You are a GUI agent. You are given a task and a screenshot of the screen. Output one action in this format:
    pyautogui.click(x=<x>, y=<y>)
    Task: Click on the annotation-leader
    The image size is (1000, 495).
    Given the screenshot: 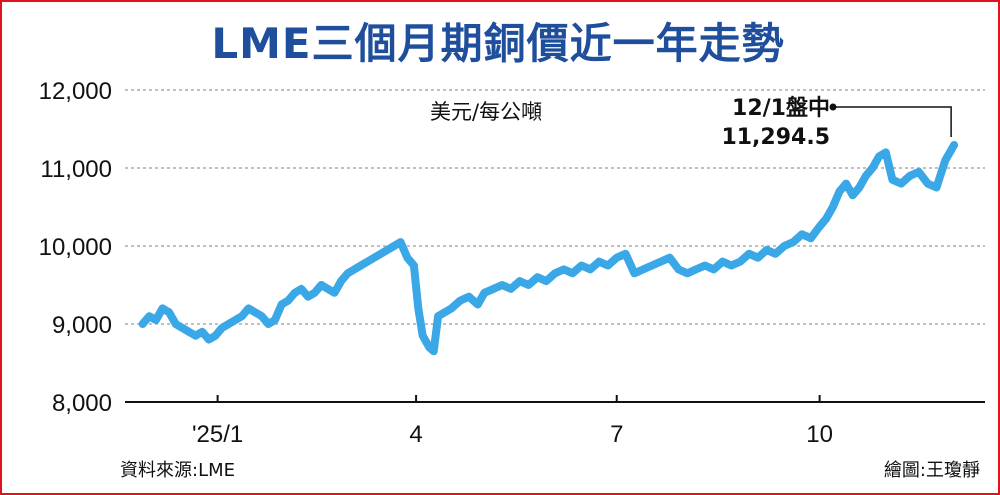 What is the action you would take?
    pyautogui.click(x=890, y=120)
    